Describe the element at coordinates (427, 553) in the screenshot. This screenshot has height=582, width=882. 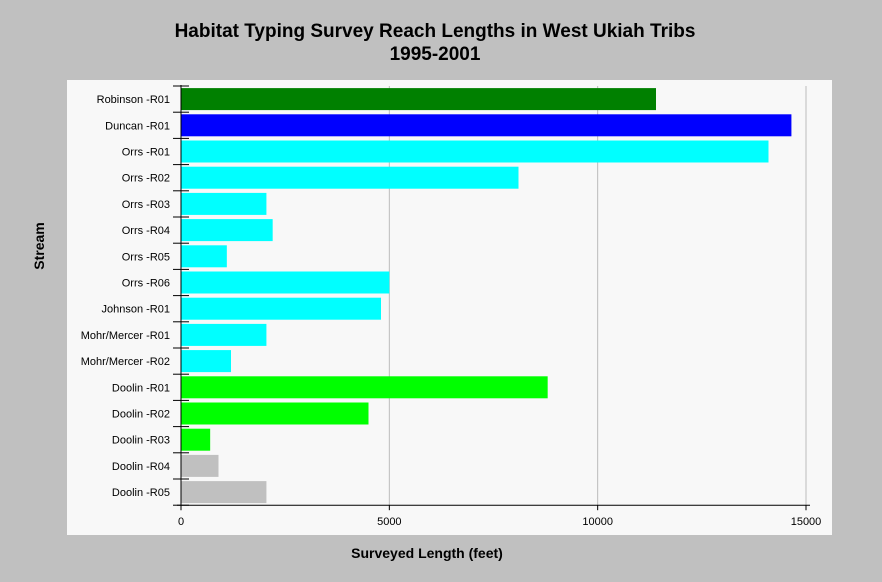
I see `x-axis-title: Surveyed Length (feet)` at that location.